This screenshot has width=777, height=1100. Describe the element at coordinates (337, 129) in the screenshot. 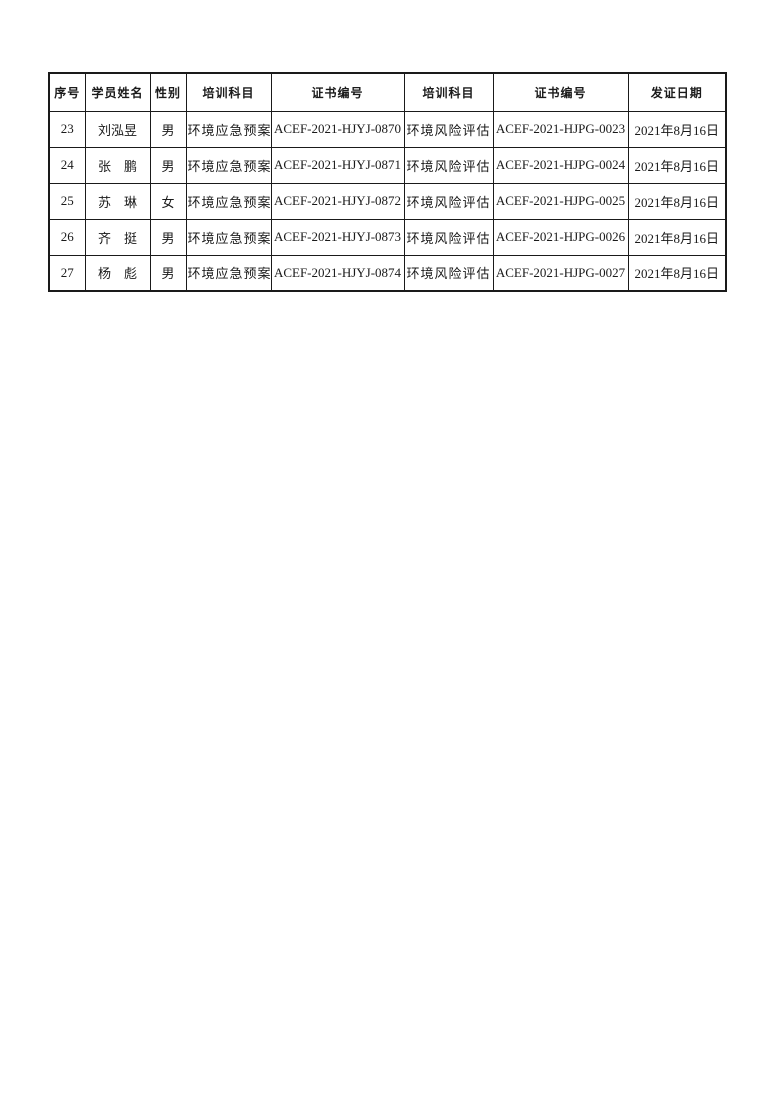

I see `cell-certno1: ACEF-2021-HJYJ-0870` at that location.